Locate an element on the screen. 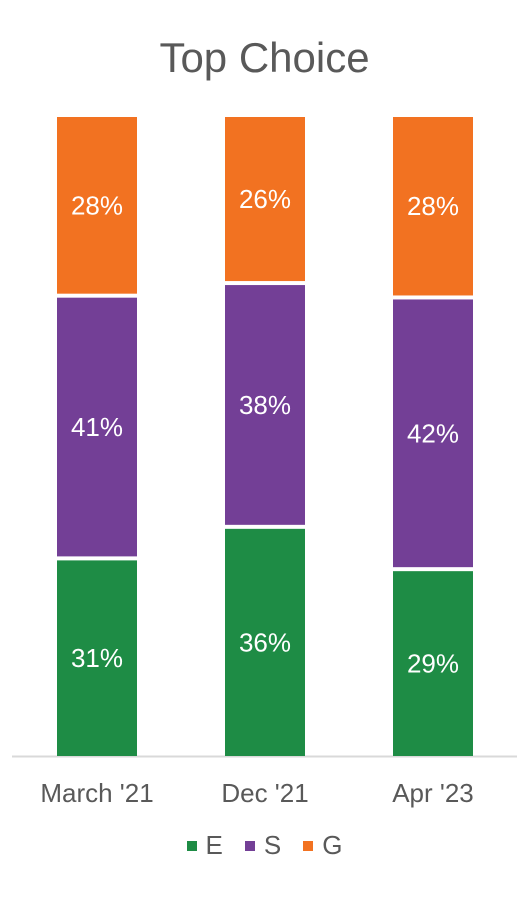 The width and height of the screenshot is (529, 899). data-label-e-1: 36% is located at coordinates (265, 642).